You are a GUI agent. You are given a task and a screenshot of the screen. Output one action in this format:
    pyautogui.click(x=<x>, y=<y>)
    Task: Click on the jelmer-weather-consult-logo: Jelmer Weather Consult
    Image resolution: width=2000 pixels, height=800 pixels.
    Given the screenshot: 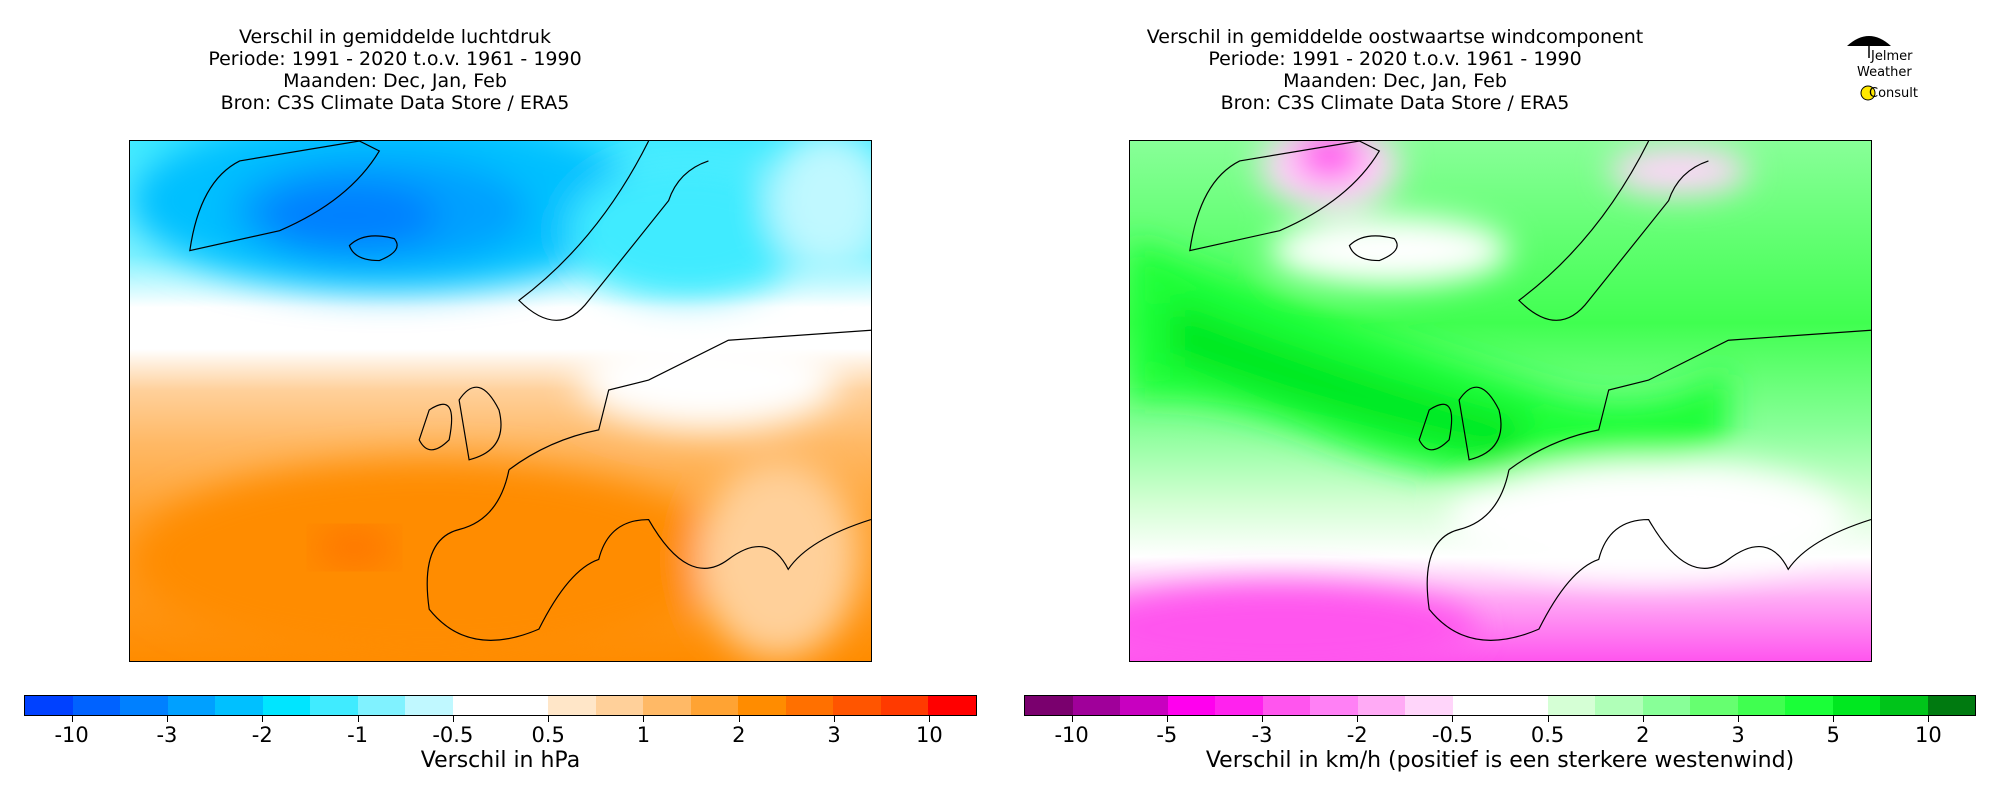 What is the action you would take?
    pyautogui.click(x=1885, y=70)
    